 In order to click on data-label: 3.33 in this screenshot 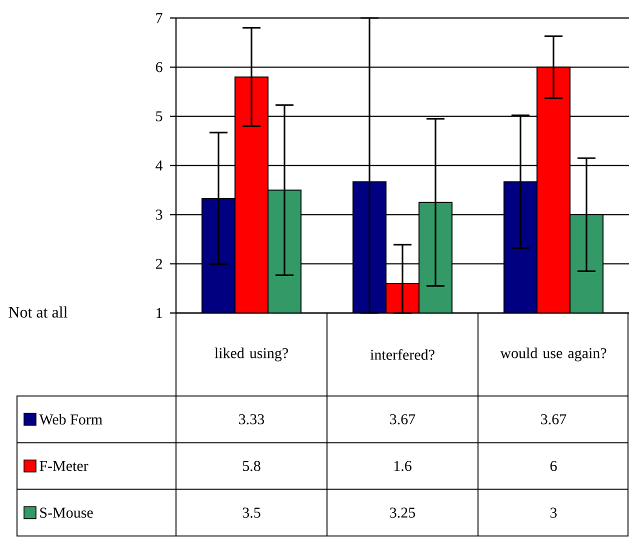, I will do `click(251, 419)`.